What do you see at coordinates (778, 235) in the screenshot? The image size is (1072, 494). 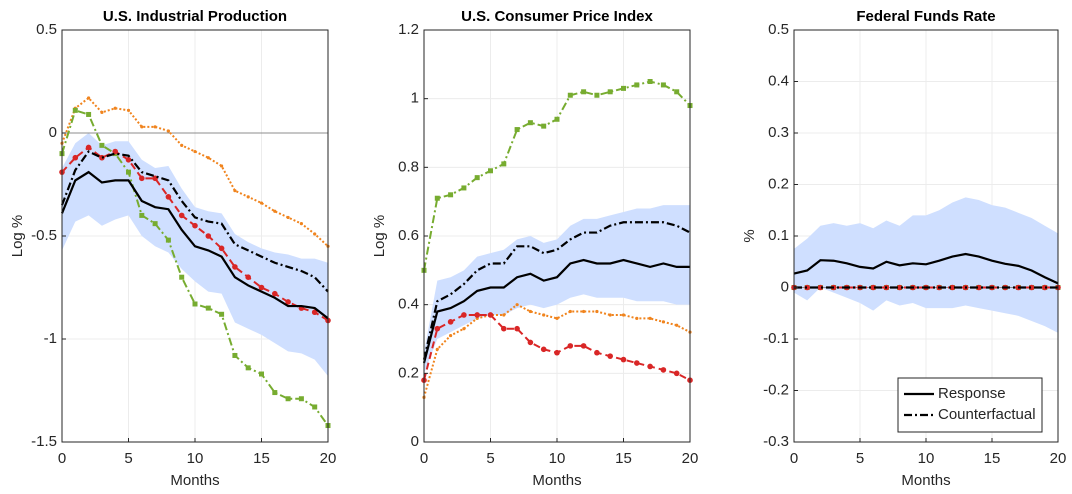 I see `y-tick-label: 0.1` at bounding box center [778, 235].